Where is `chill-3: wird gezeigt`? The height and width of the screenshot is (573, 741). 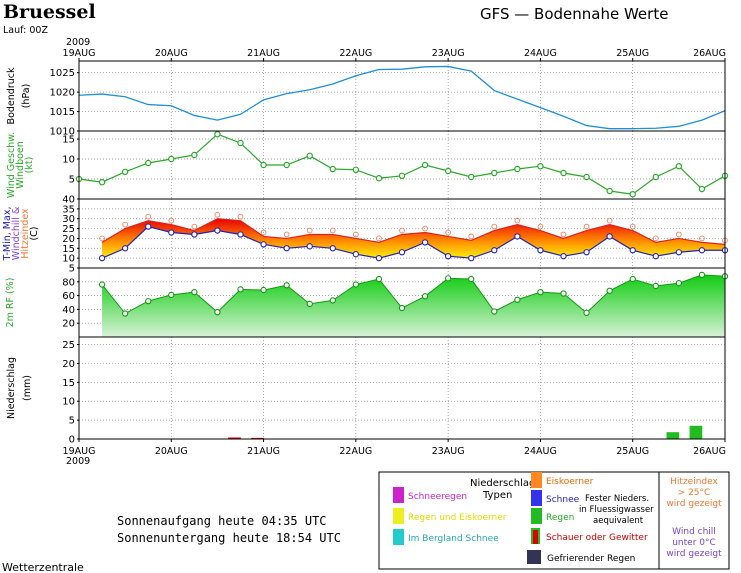 chill-3: wird gezeigt is located at coordinates (694, 554).